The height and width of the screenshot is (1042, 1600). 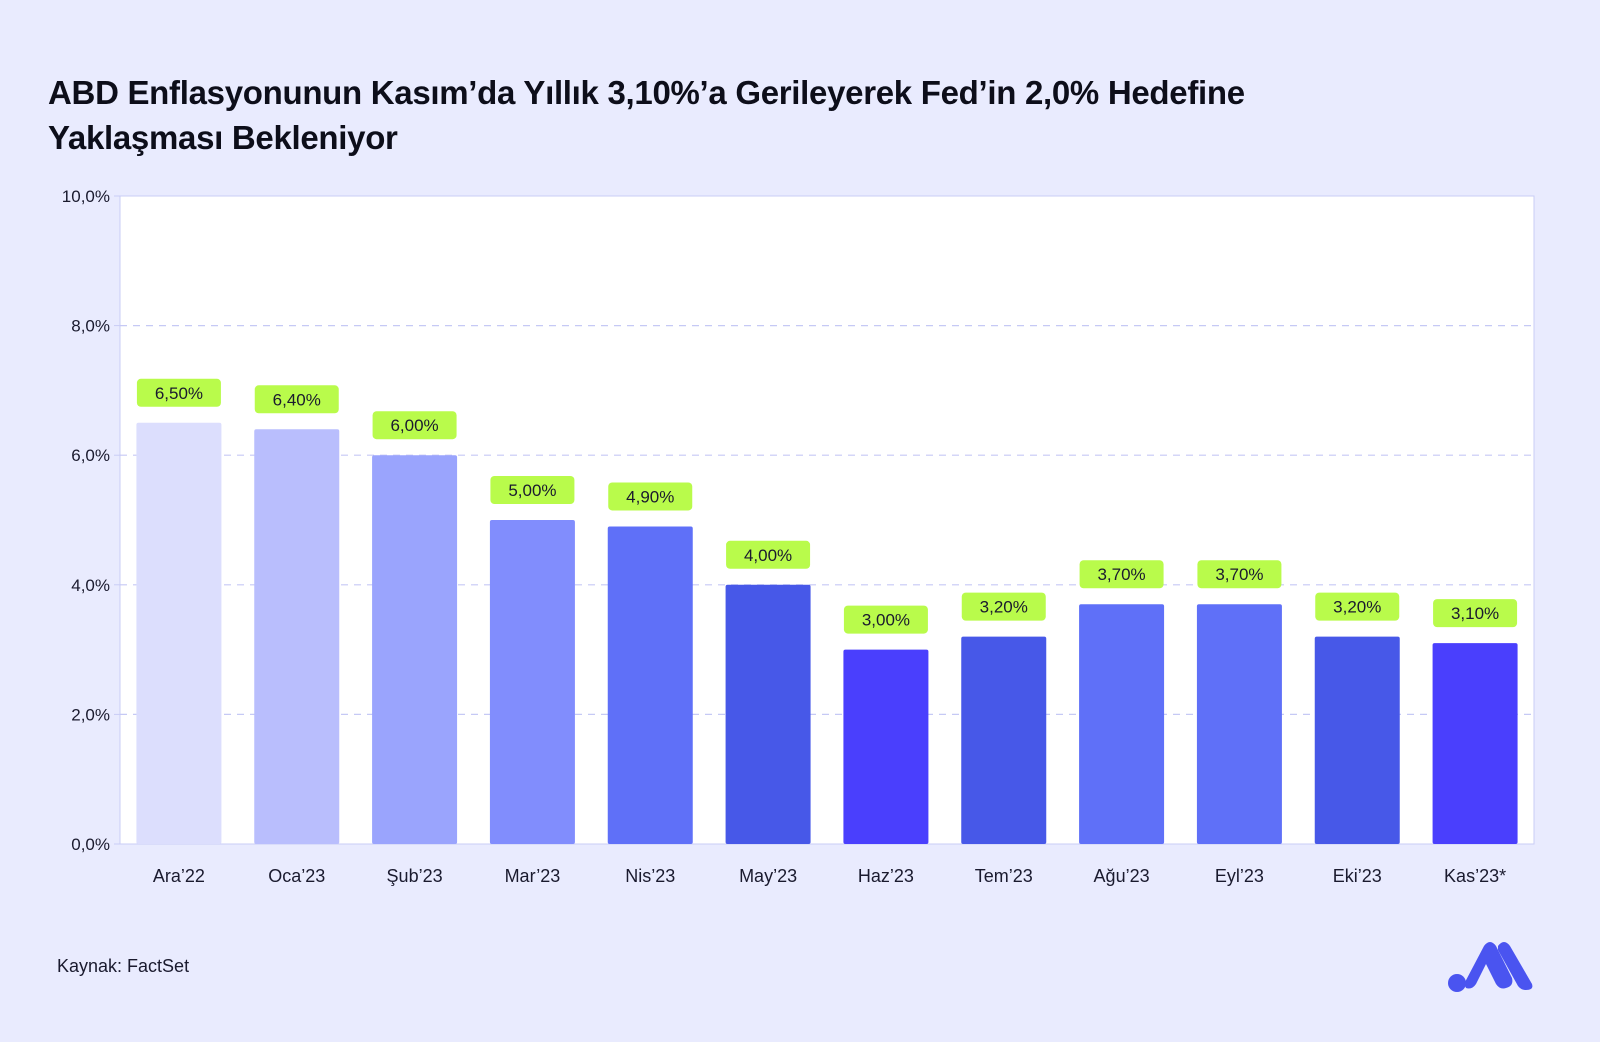 I want to click on y-tick-label: 10,0%, so click(x=86, y=196).